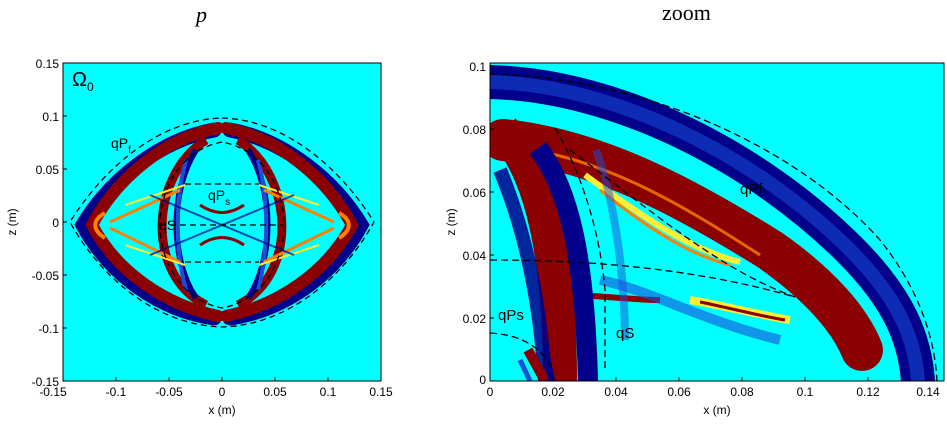  I want to click on left-x-ticks: -0.15 -0.1 -0.05 0 0.05 0.1 0.15, so click(216, 388).